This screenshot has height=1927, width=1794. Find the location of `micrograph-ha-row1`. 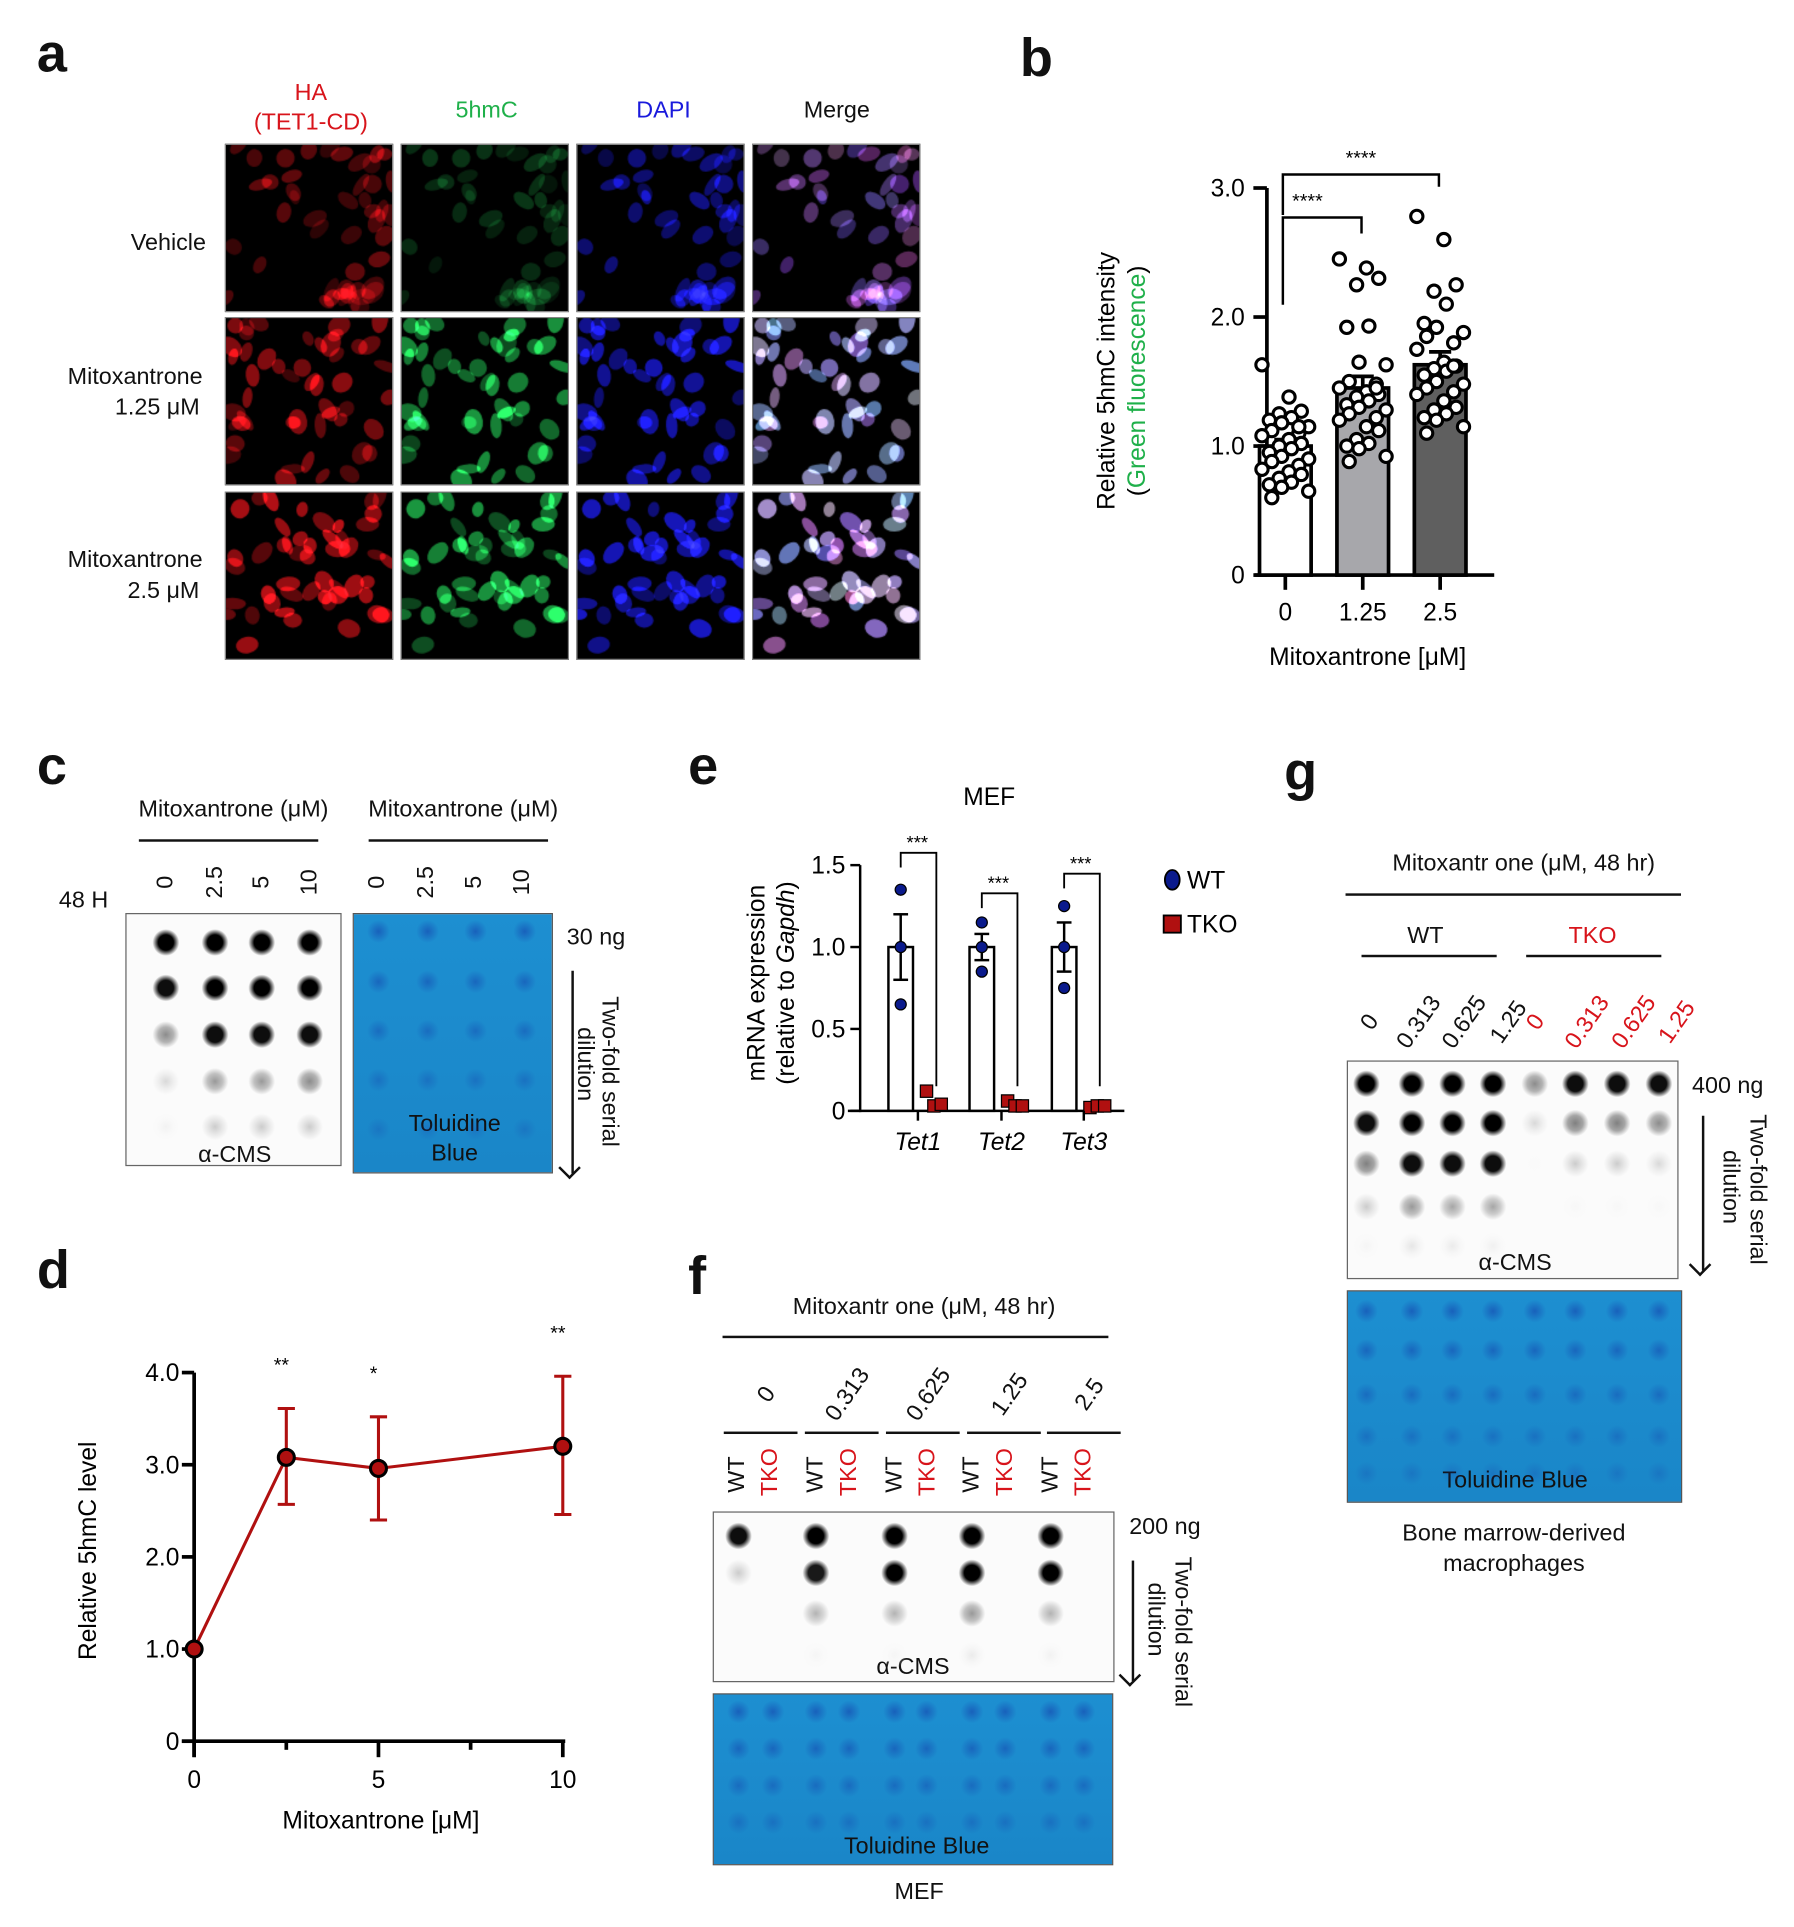

micrograph-ha-row1 is located at coordinates (309, 228).